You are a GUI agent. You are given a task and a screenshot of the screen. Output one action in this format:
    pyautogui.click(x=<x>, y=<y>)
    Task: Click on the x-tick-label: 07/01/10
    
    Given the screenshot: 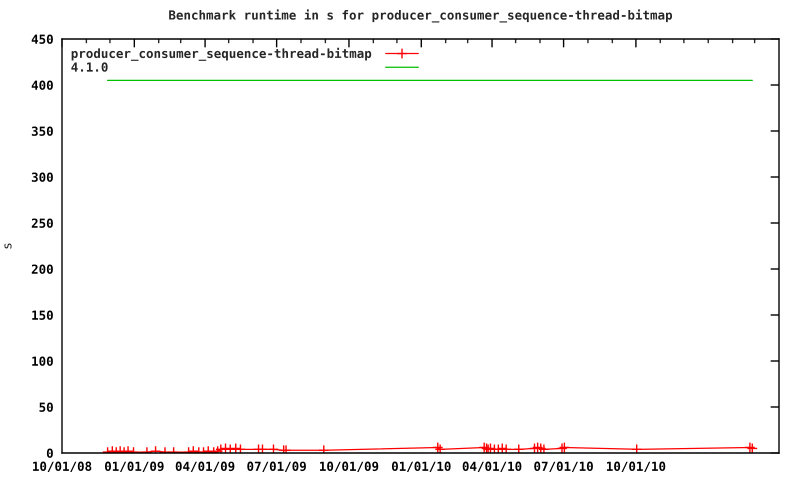 What is the action you would take?
    pyautogui.click(x=563, y=467)
    